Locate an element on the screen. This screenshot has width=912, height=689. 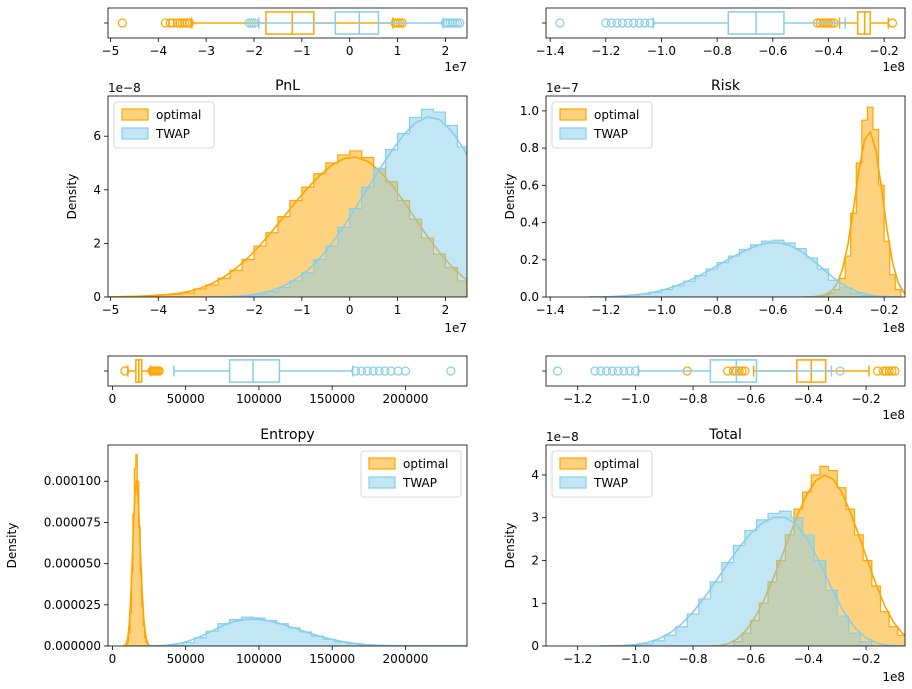
legend: optimal TWAP is located at coordinates (602, 125).